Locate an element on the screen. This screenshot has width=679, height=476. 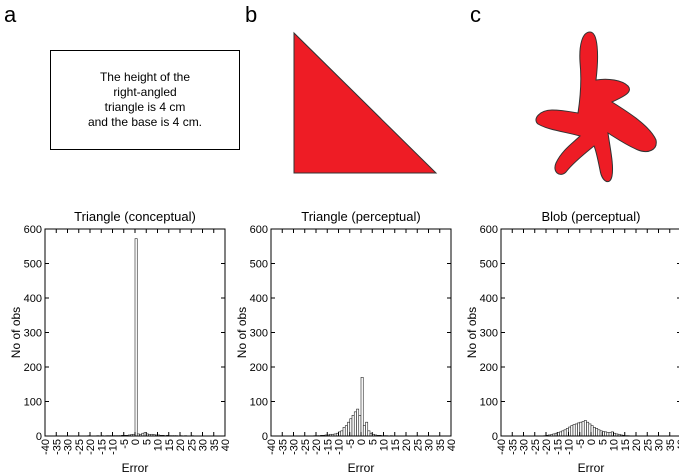
stimulus-line-2: right-angled is located at coordinates (145, 92).